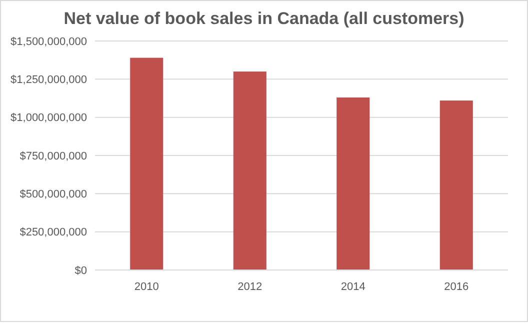 This screenshot has height=327, width=528. Describe the element at coordinates (53, 232) in the screenshot. I see `y-tick-label: $250,000,000` at that location.